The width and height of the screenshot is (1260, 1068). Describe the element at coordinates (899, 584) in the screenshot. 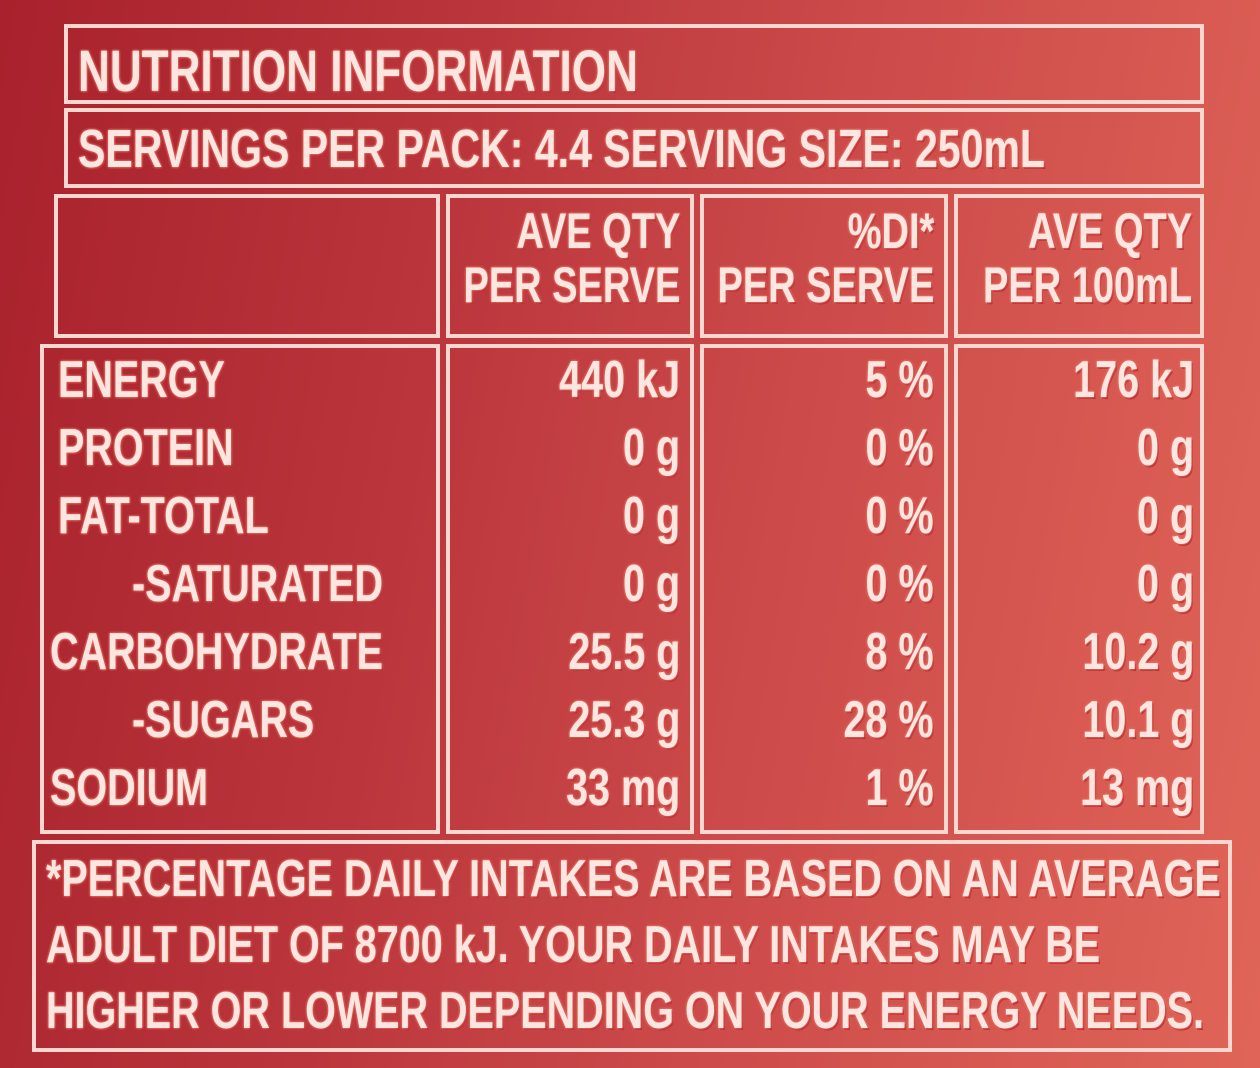

I see `row-di-saturated: 0 %` at that location.